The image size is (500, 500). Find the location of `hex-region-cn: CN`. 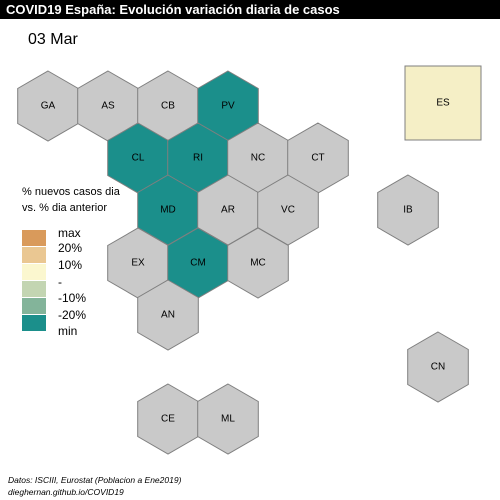

hex-region-cn: CN is located at coordinates (438, 367).